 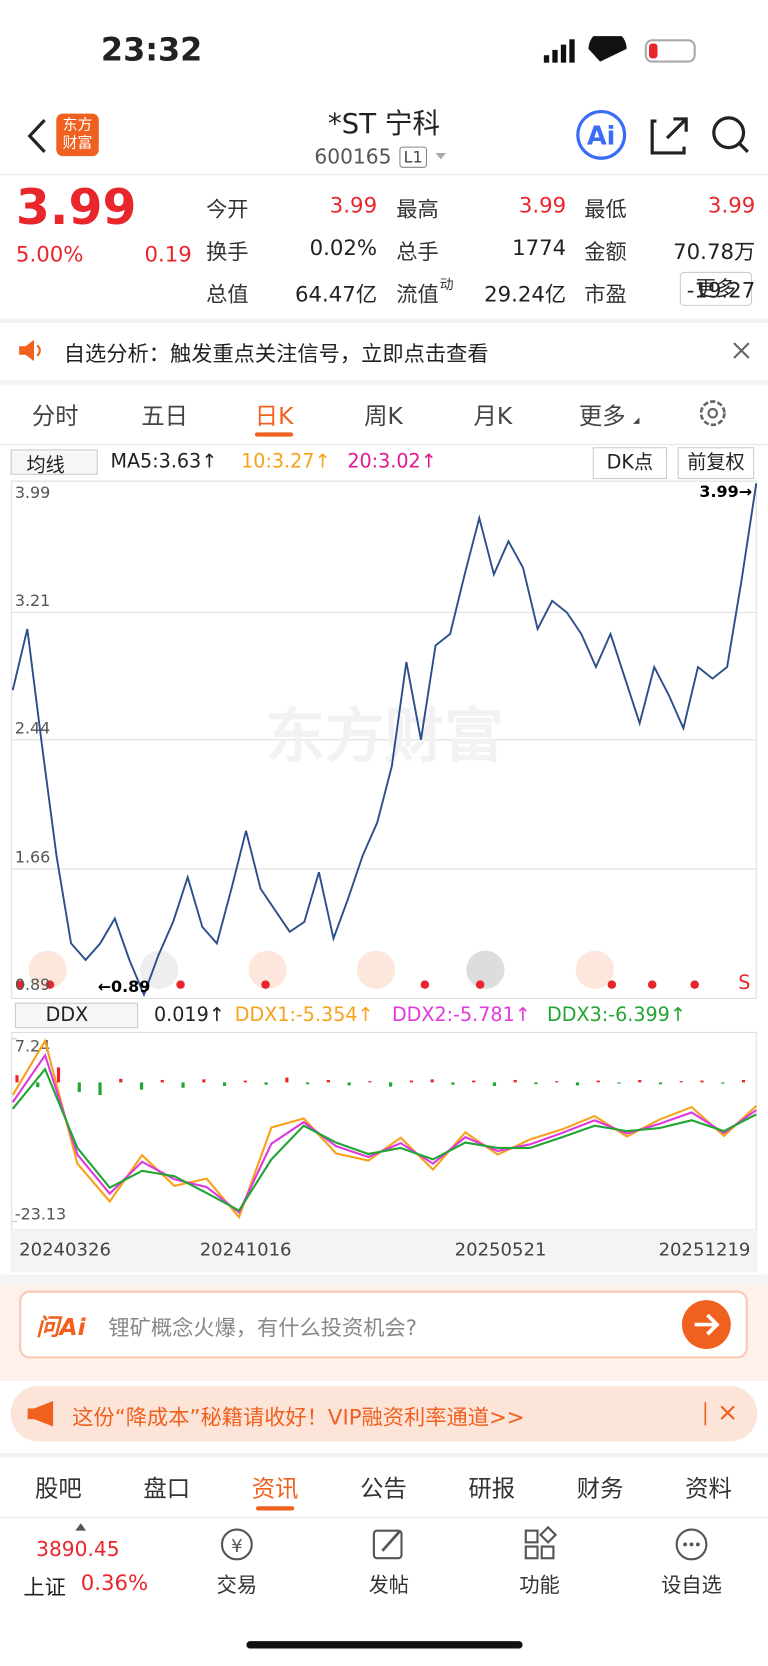 What do you see at coordinates (227, 251) in the screenshot?
I see `field-label: 换手` at bounding box center [227, 251].